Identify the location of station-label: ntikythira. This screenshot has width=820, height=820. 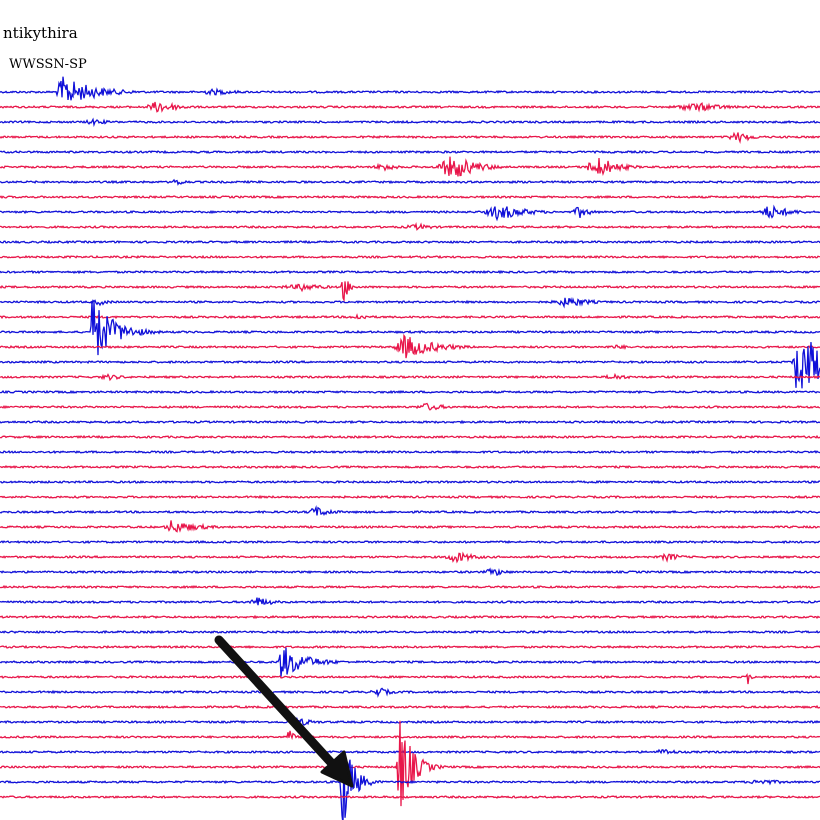
(40, 33).